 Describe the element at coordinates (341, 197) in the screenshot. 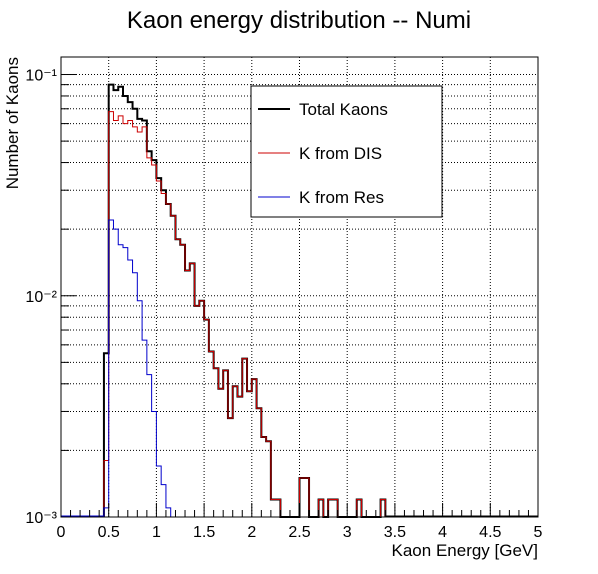

I see `legend-label-k-from-res: K from Res` at that location.